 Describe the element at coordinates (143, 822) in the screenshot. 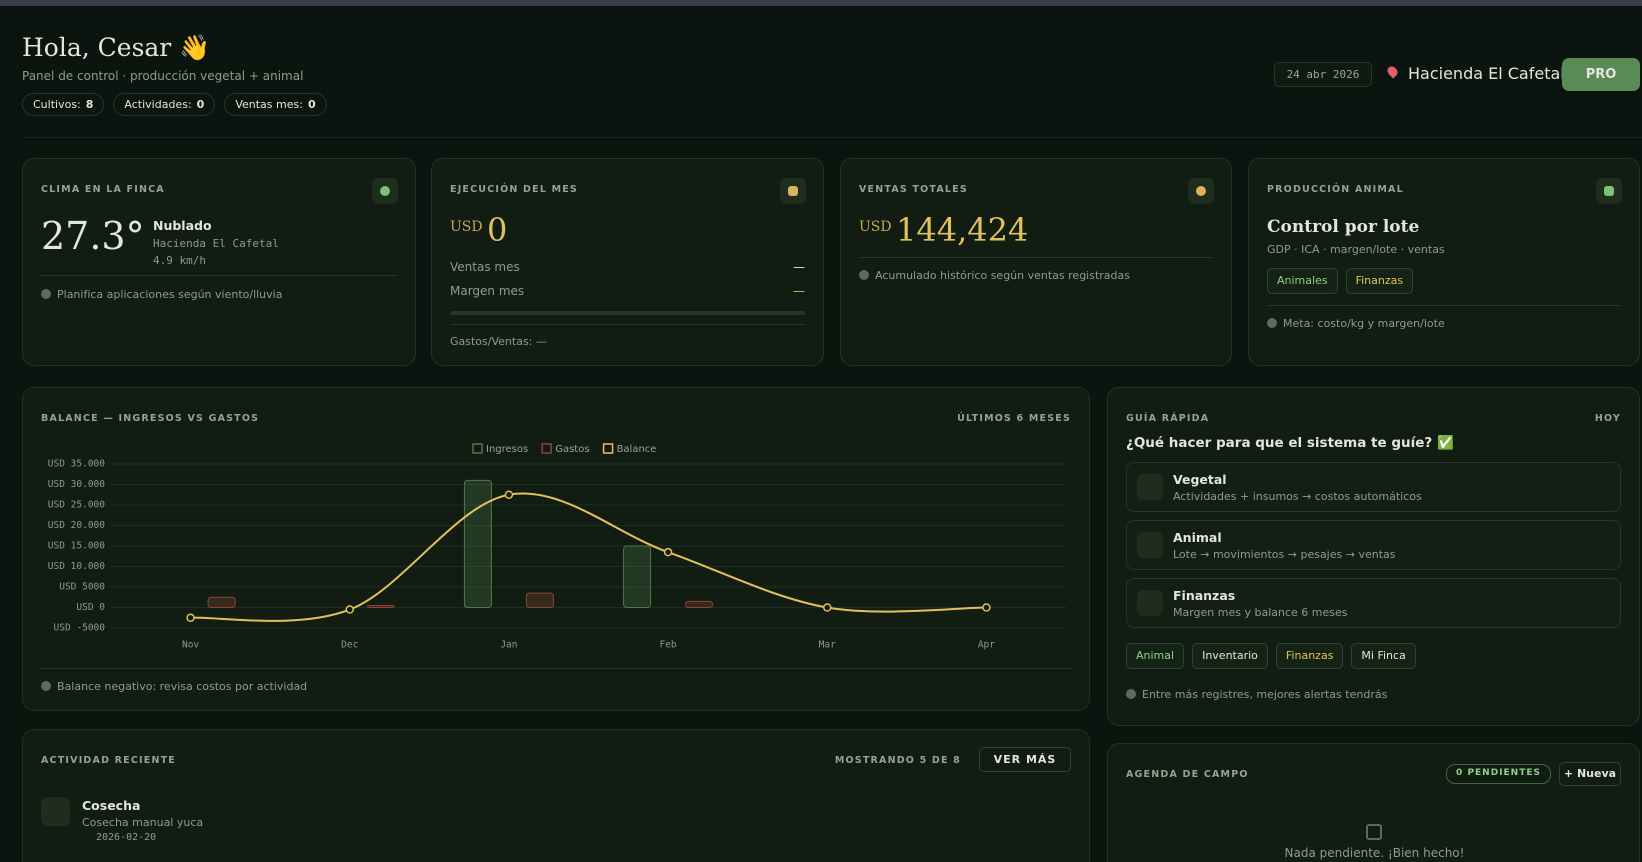

I see `activity-description: Cosecha manual yuca` at that location.